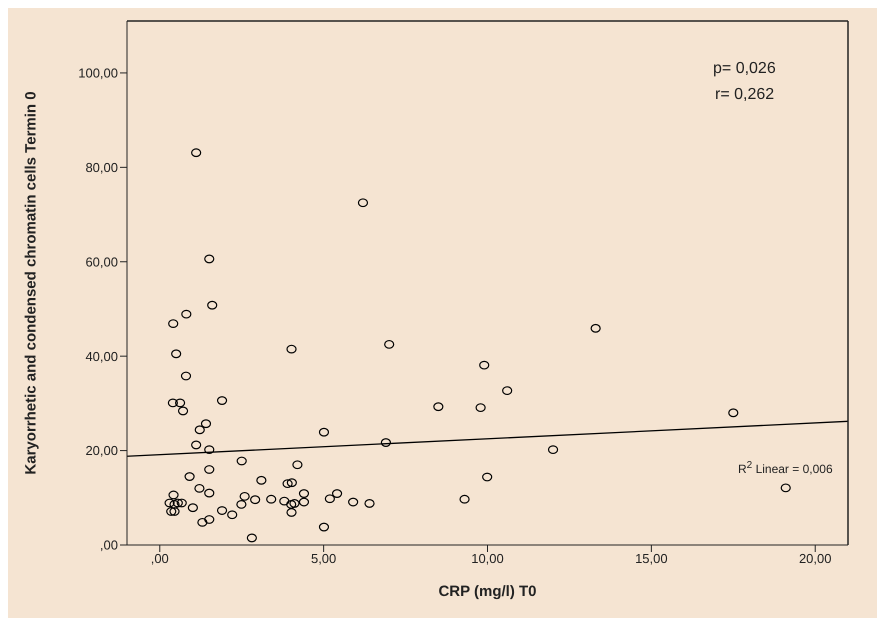 The width and height of the screenshot is (885, 626). I want to click on y-tick-label: 80,00, so click(101, 167).